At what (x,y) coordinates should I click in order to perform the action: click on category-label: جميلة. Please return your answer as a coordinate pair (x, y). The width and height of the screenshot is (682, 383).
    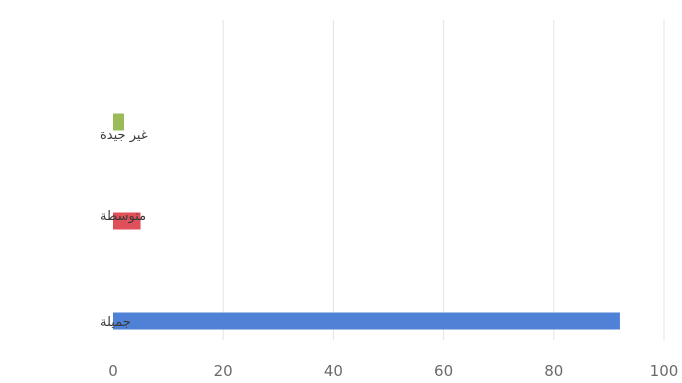
    Looking at the image, I should click on (115, 322).